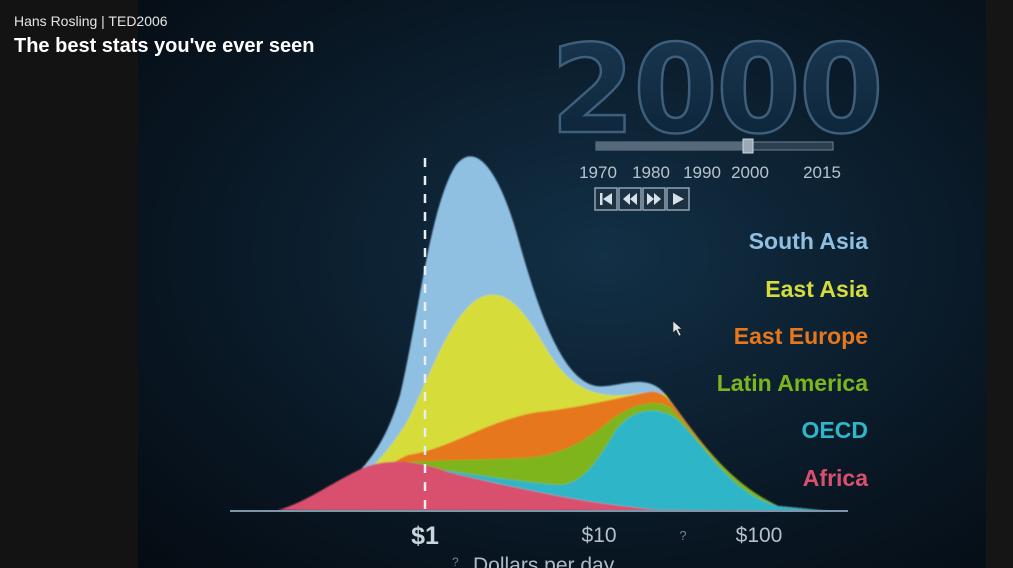 This screenshot has width=1013, height=568. I want to click on x-tick-unknown: ?, so click(682, 535).